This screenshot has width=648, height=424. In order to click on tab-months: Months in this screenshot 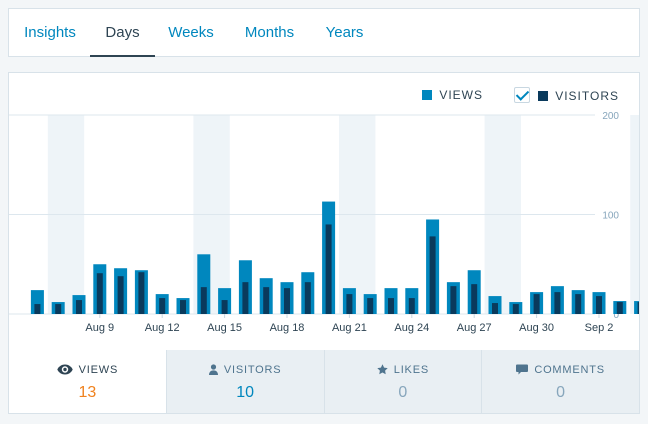, I will do `click(269, 32)`.